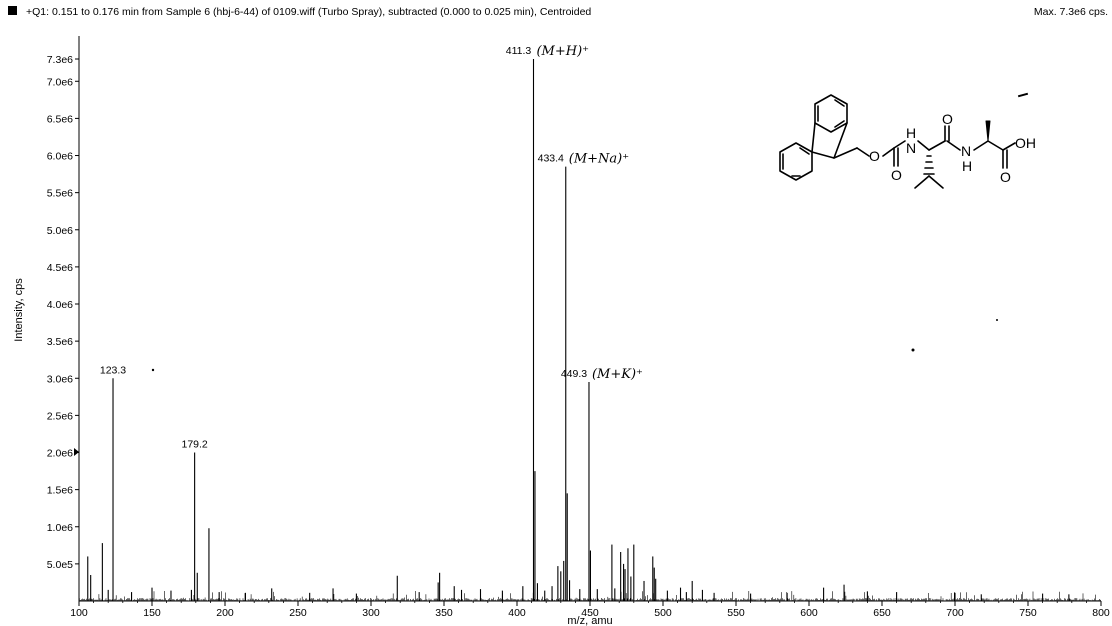 This screenshot has width=1112, height=626. What do you see at coordinates (12, 10) in the screenshot?
I see `square-marker-icon` at bounding box center [12, 10].